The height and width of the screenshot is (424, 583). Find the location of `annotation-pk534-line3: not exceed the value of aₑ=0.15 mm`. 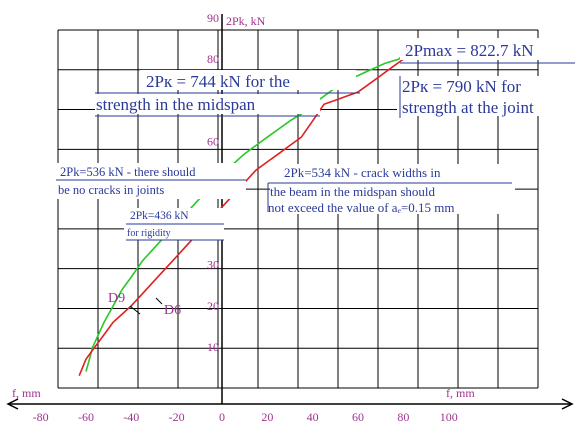

annotation-pk534-line3: not exceed the value of aₑ=0.15 mm is located at coordinates (361, 207).